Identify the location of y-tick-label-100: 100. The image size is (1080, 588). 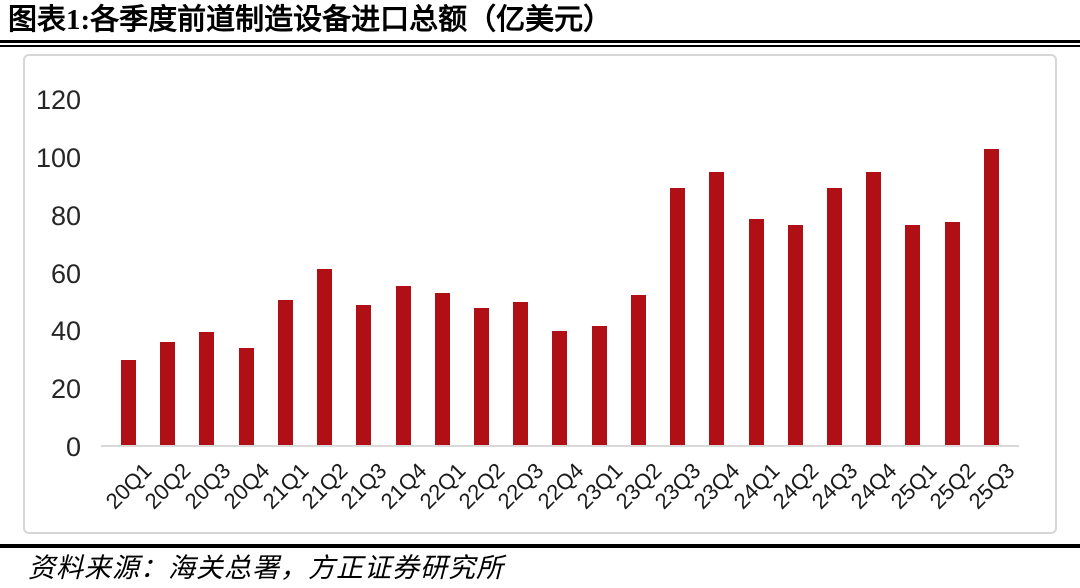
(58, 157).